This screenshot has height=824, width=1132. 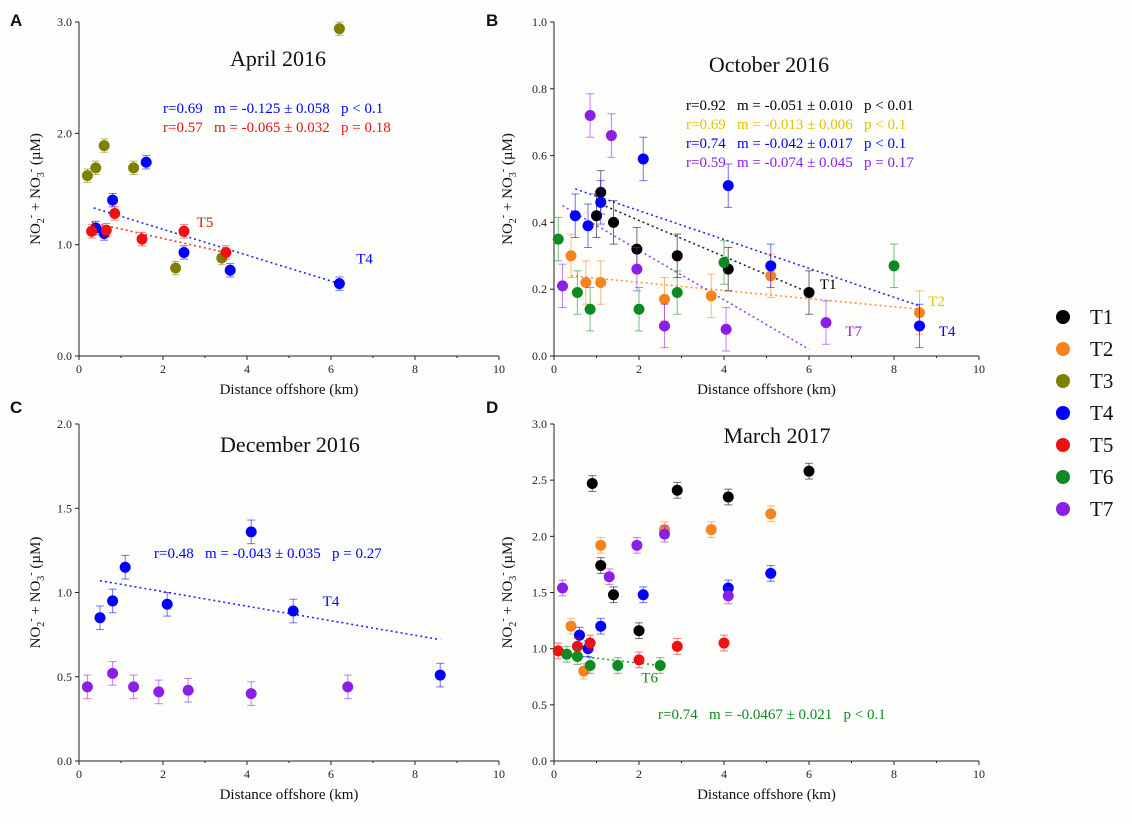 What do you see at coordinates (809, 774) in the screenshot?
I see `x-tick-label: 6` at bounding box center [809, 774].